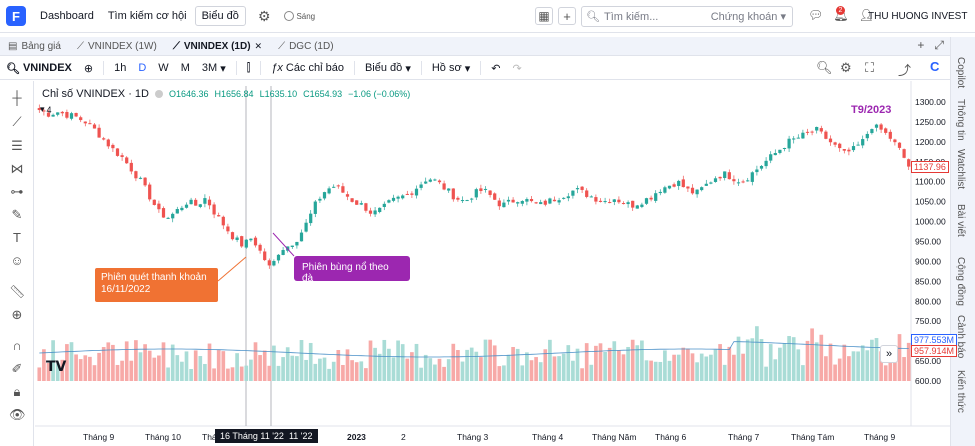 The height and width of the screenshot is (446, 975). I want to click on add-button: +, so click(567, 16).